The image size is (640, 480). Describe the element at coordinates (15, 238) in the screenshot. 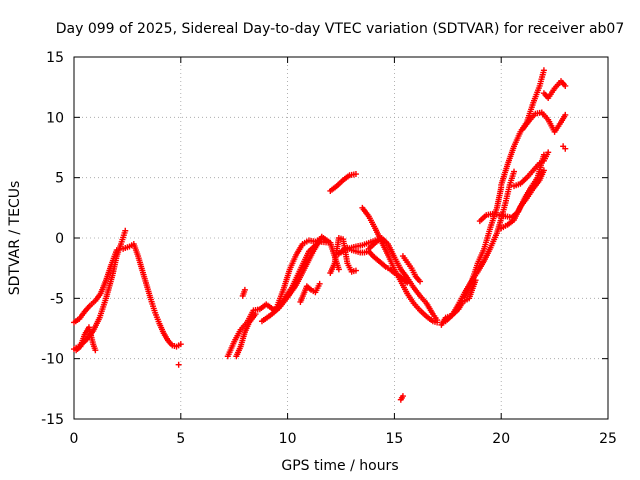

I see `y-axis-label: SDTVAR / TECUs` at that location.